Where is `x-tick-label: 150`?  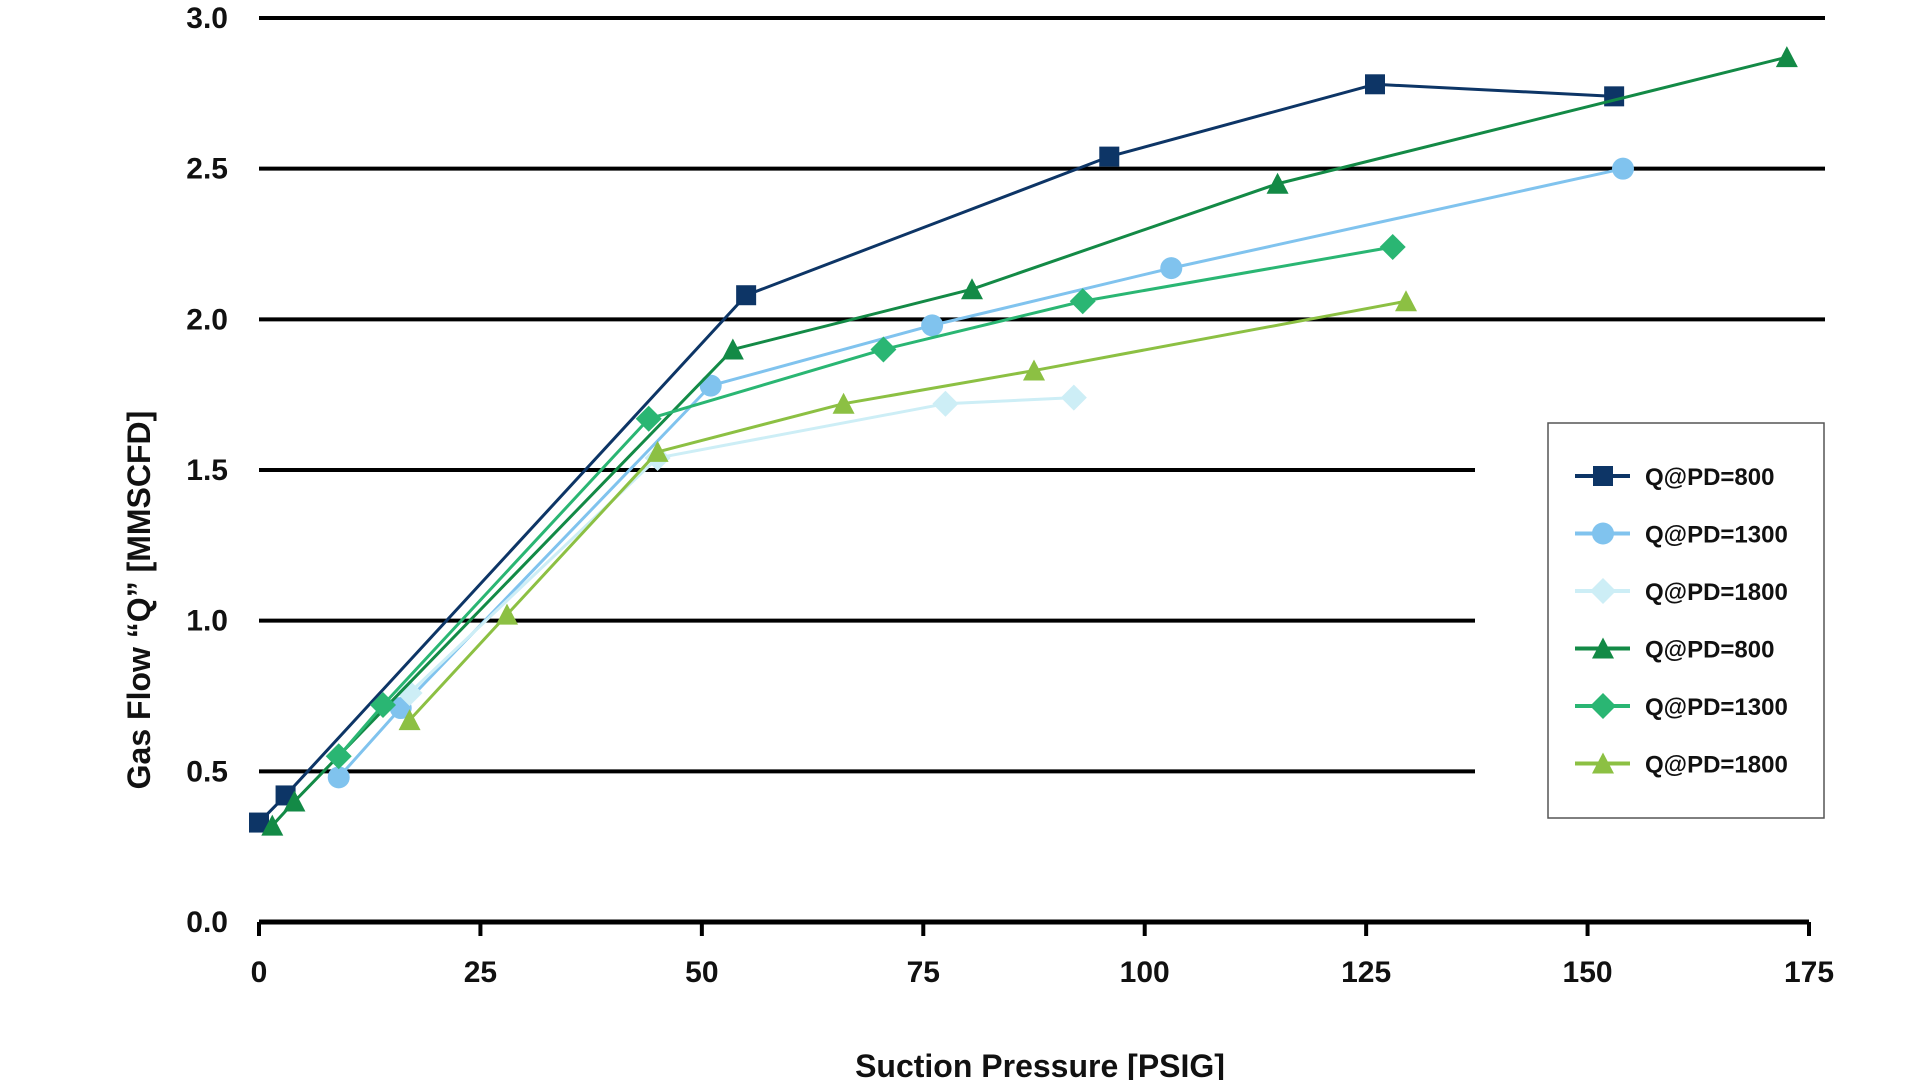 x-tick-label: 150 is located at coordinates (1588, 972).